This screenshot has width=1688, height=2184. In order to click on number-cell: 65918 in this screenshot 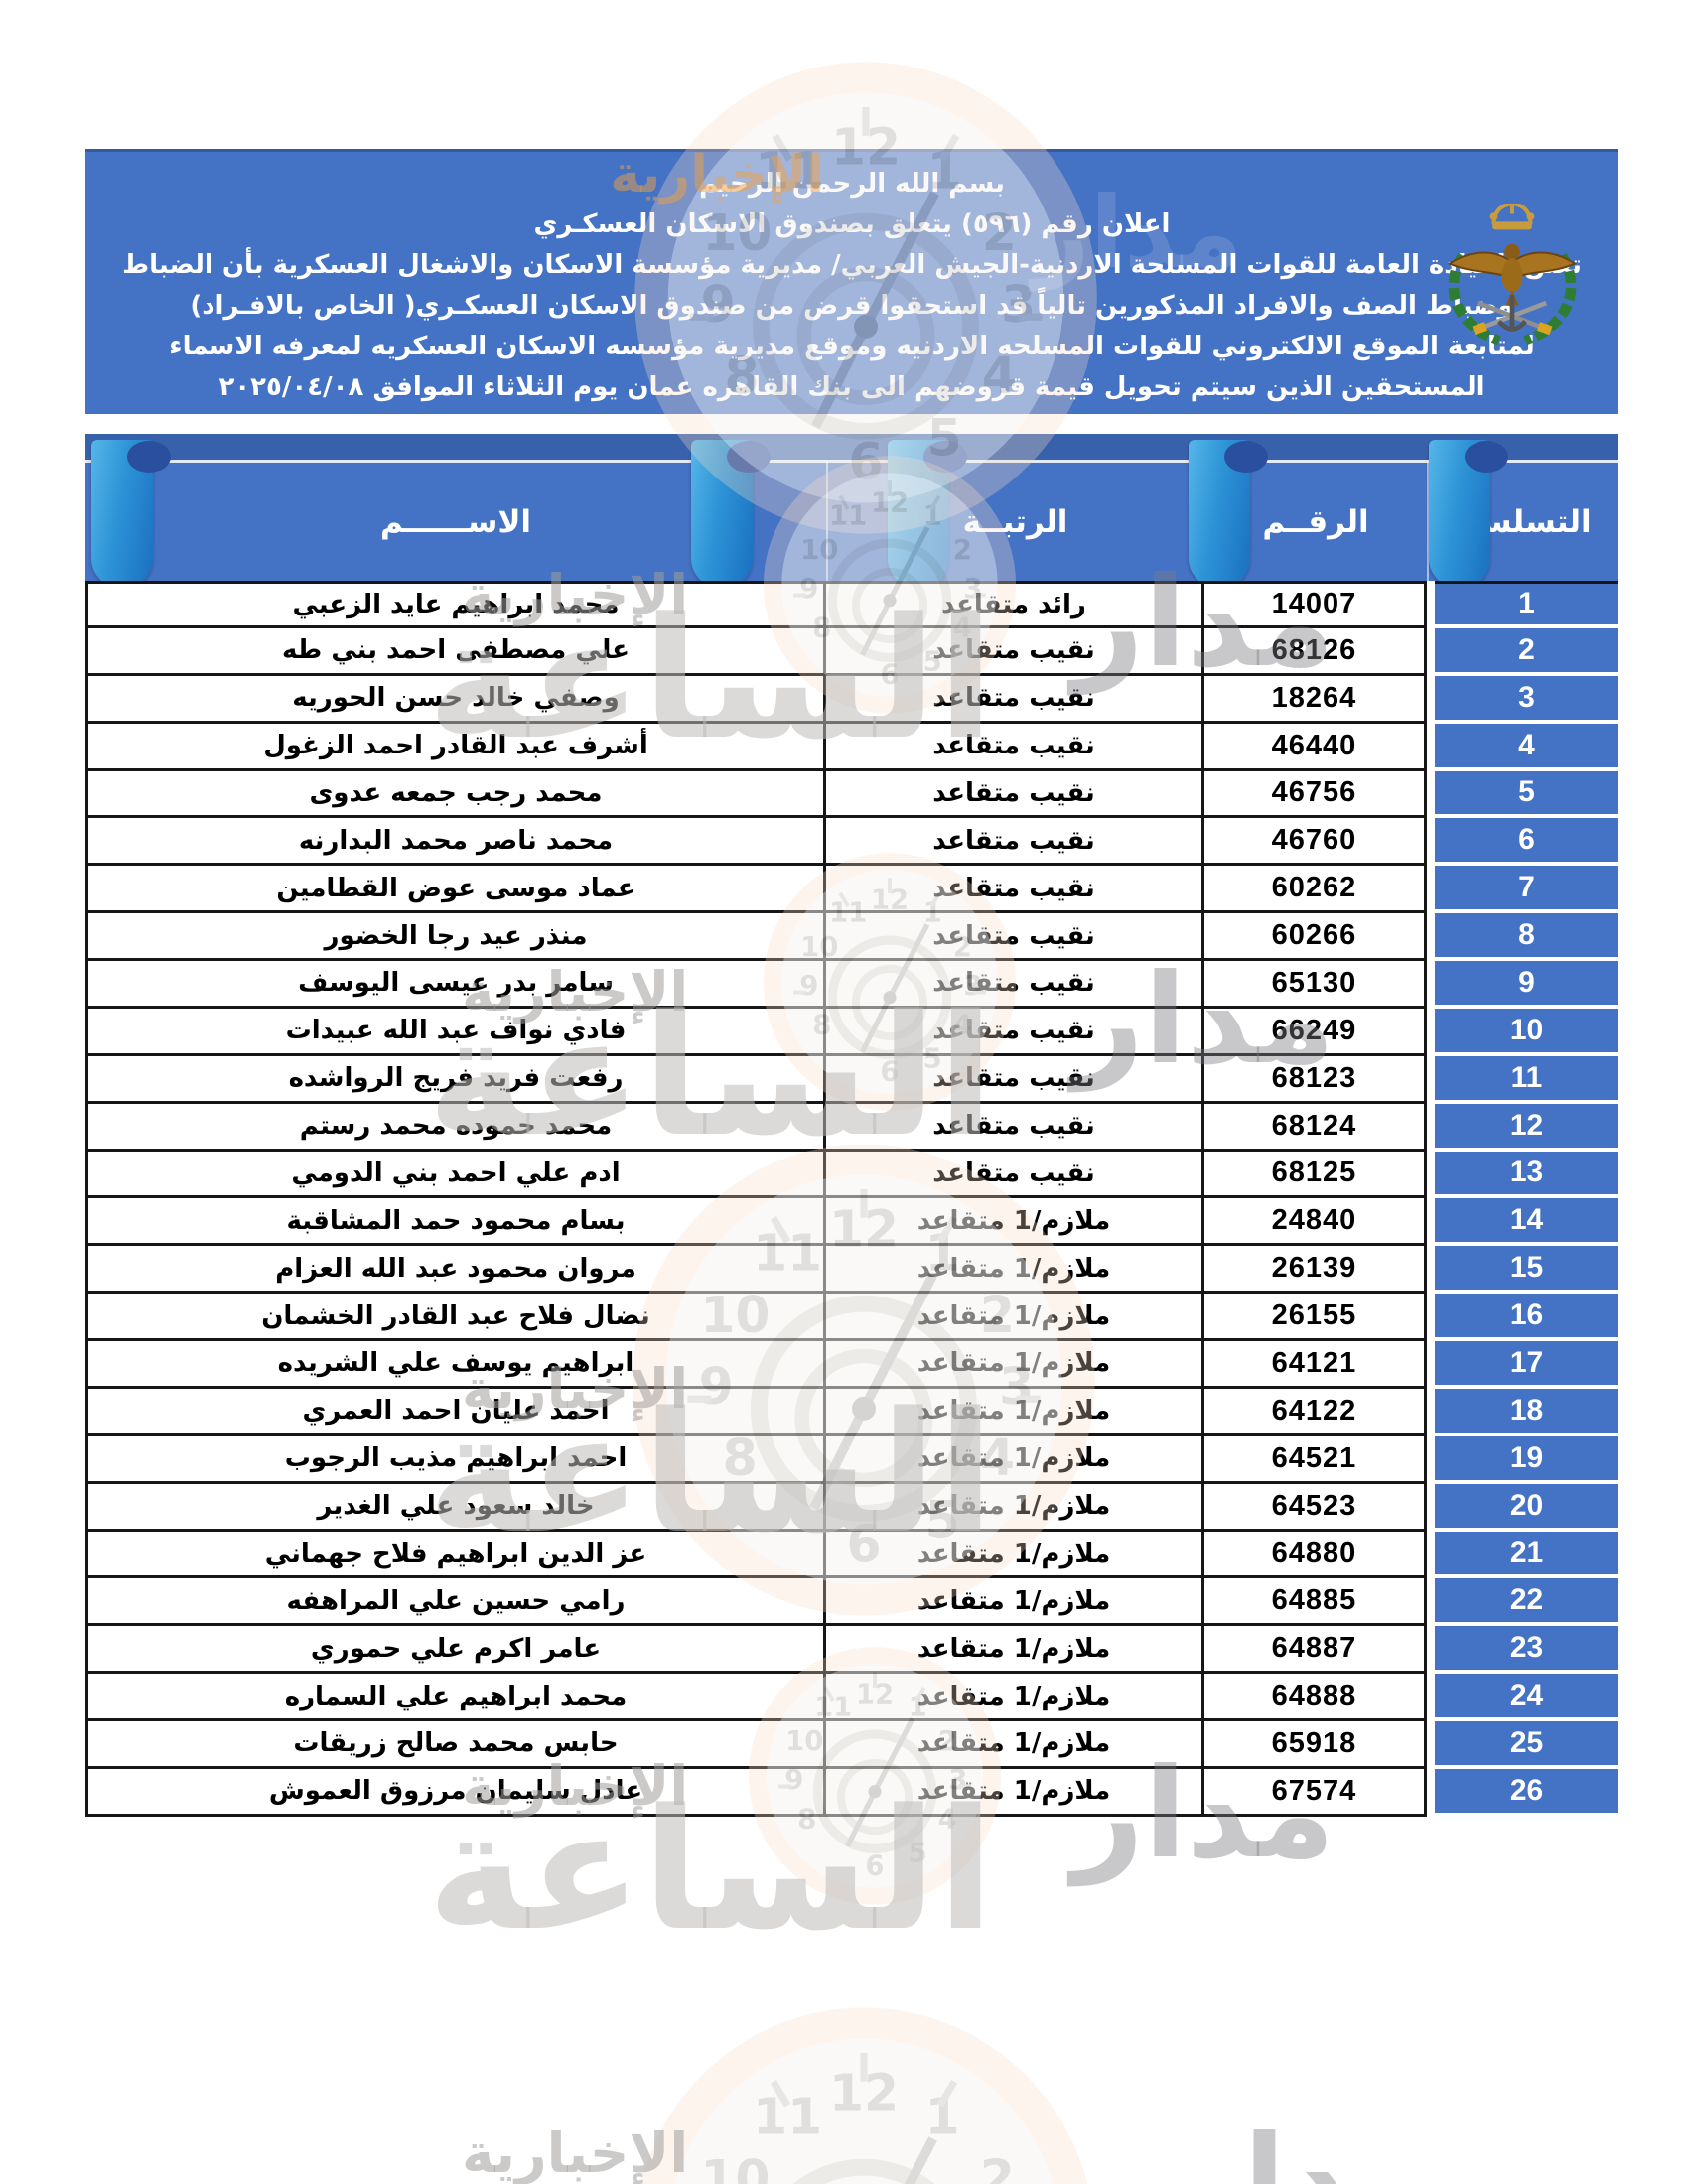, I will do `click(1315, 1745)`.